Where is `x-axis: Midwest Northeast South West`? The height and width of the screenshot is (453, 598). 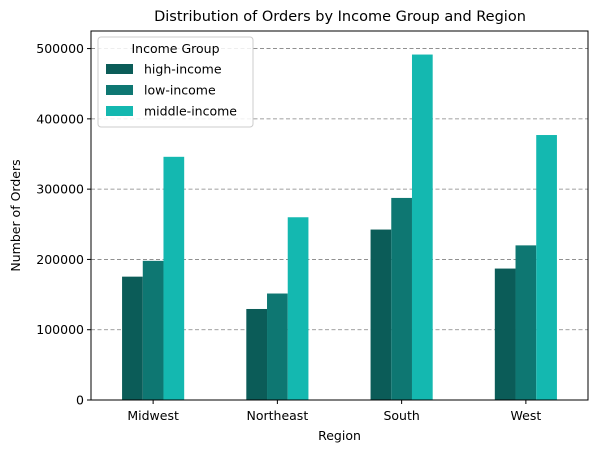
x-axis: Midwest Northeast South West is located at coordinates (334, 411).